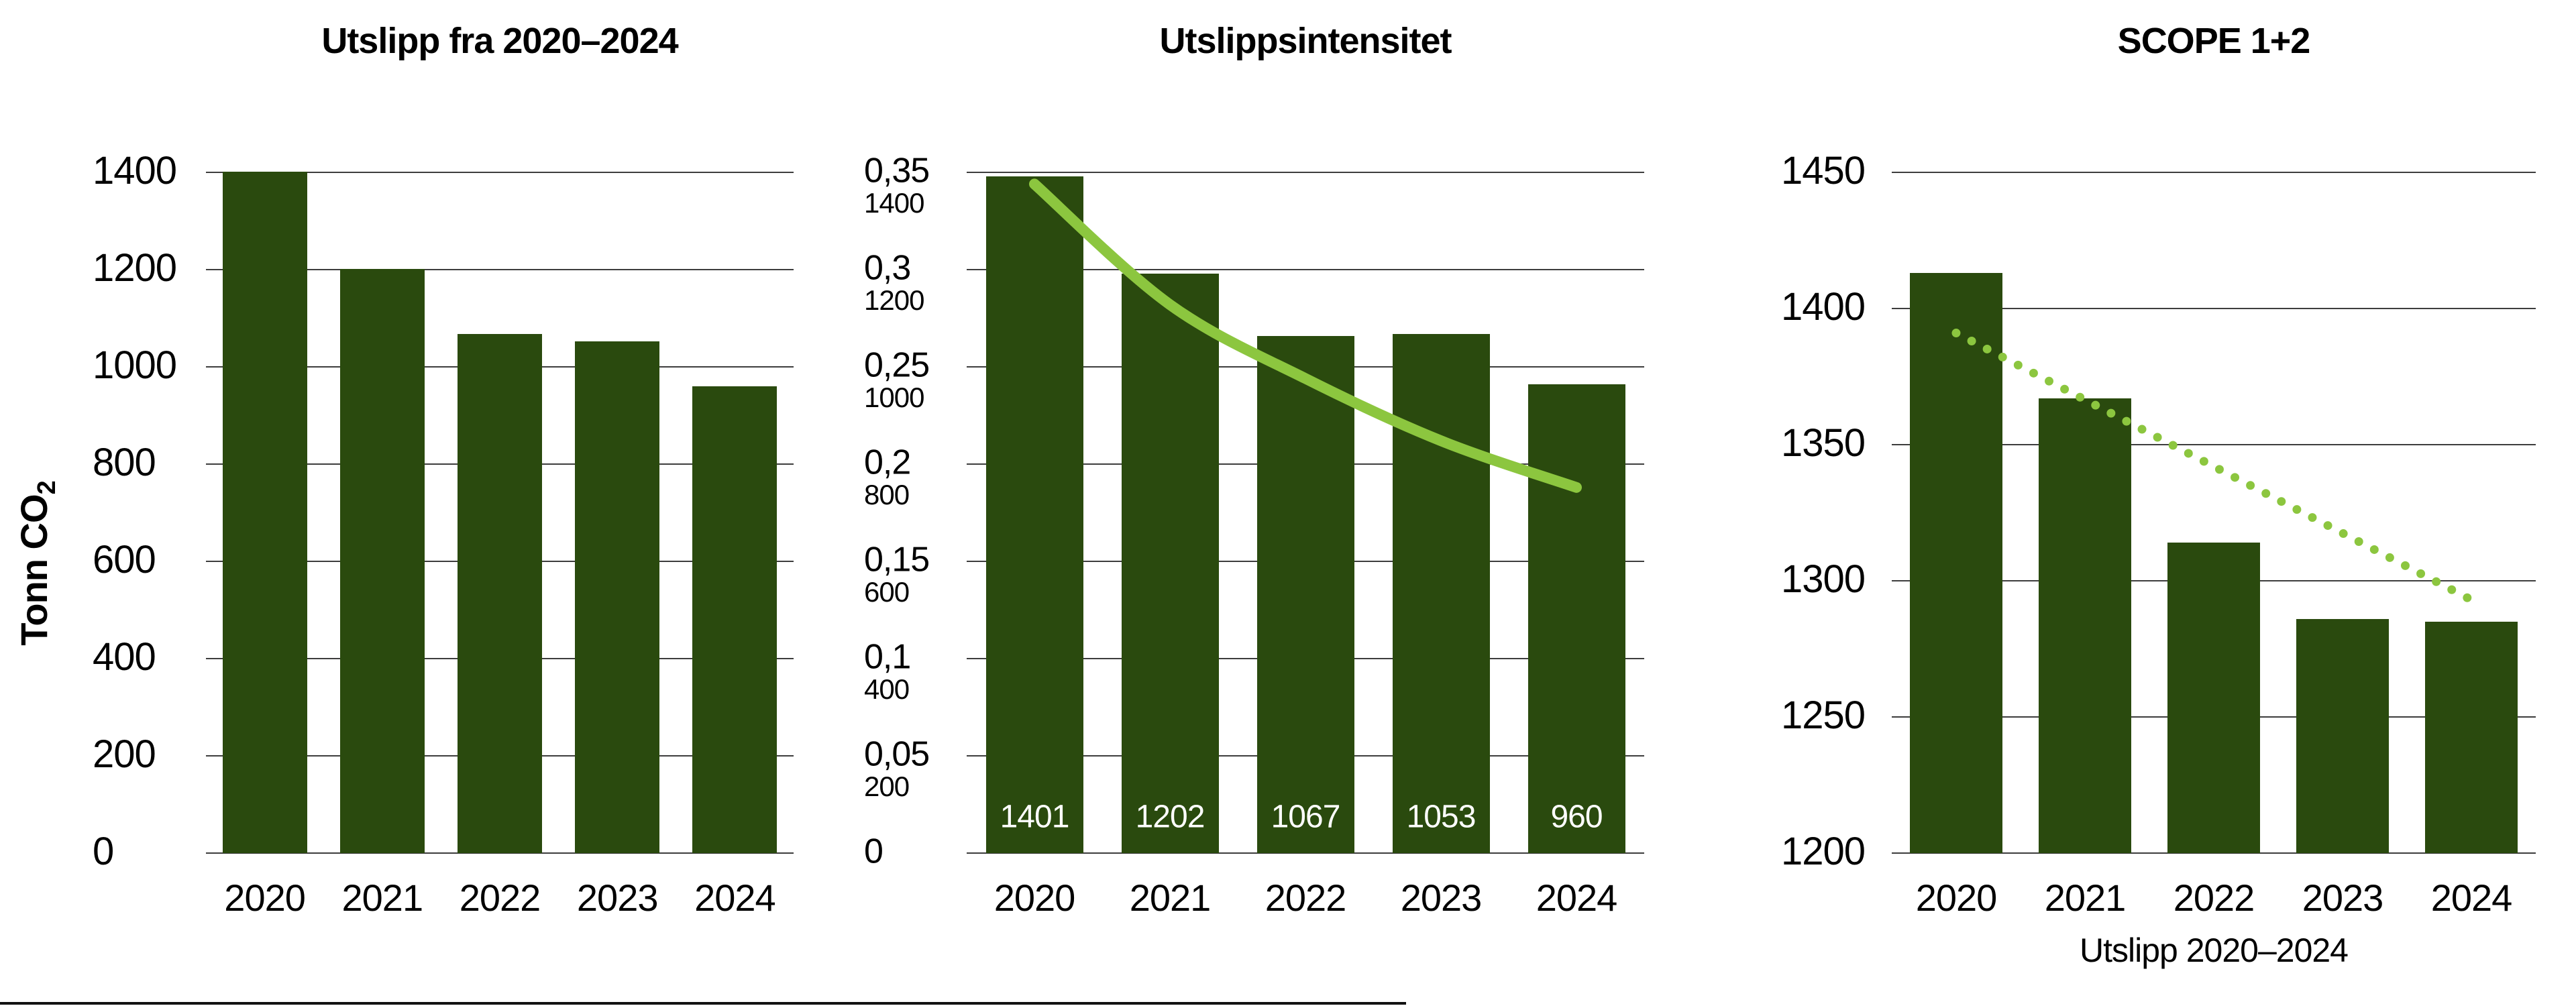  Describe the element at coordinates (897, 170) in the screenshot. I see `y-tick-label: 0,35` at that location.